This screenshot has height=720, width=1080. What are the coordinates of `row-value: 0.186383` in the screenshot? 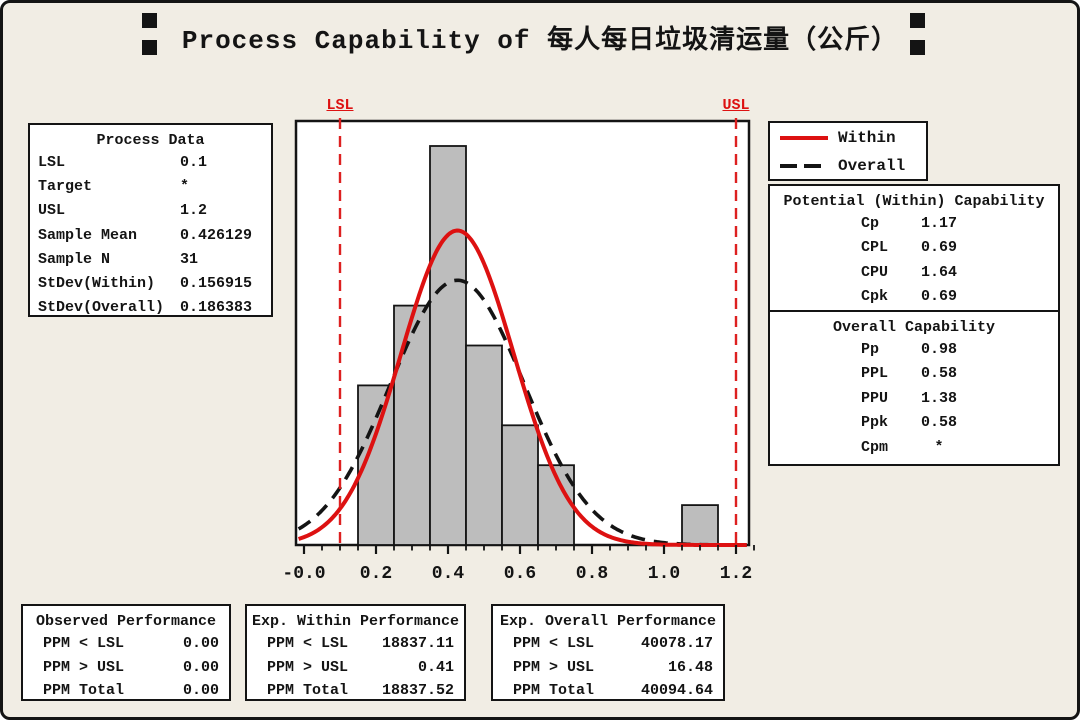 It's located at (216, 308).